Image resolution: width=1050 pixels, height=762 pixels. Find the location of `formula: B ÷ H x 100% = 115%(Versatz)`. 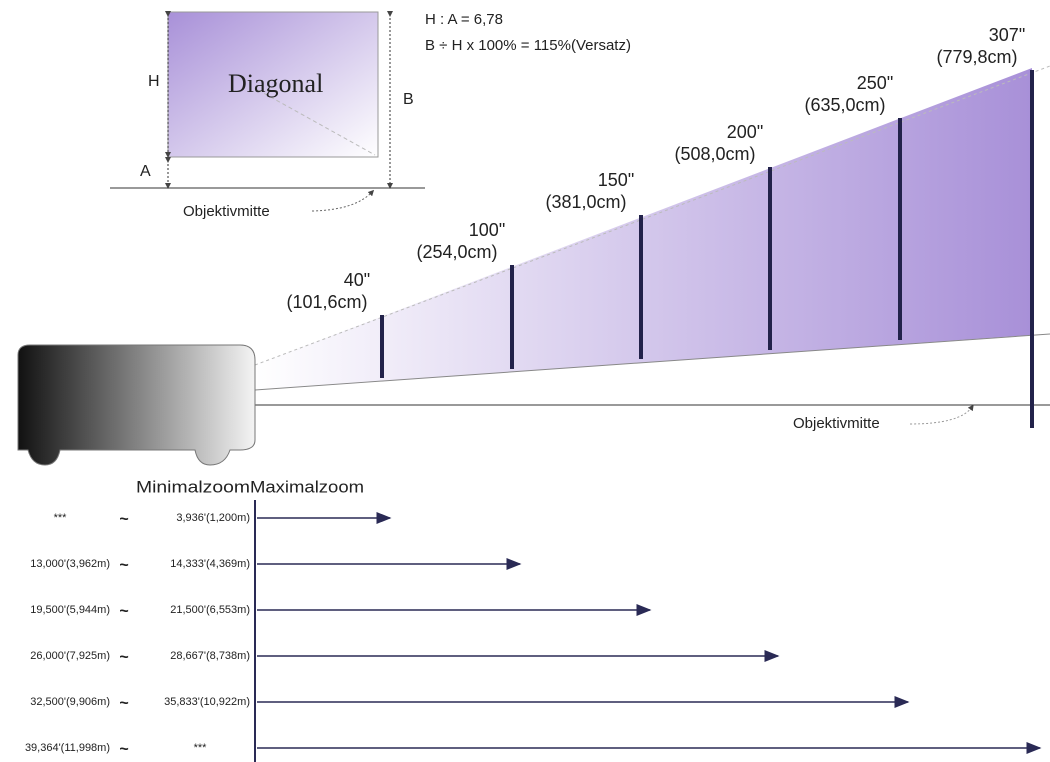

formula: B ÷ H x 100% = 115%(Versatz) is located at coordinates (528, 45).